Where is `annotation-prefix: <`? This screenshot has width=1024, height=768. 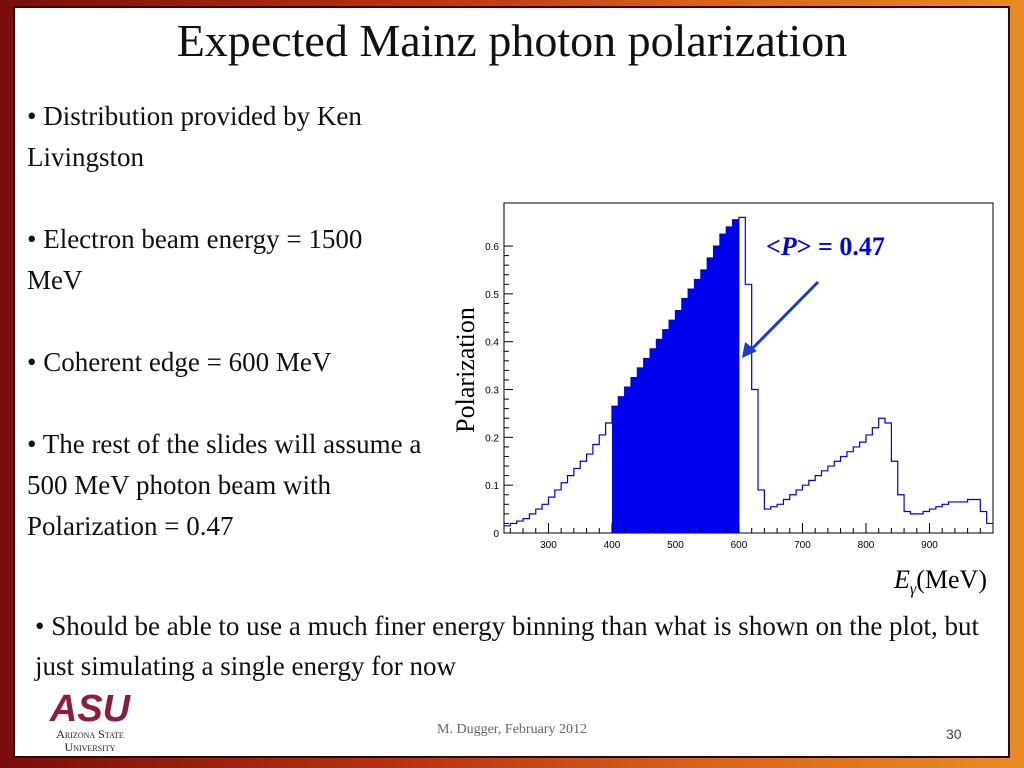 annotation-prefix: < is located at coordinates (773, 246).